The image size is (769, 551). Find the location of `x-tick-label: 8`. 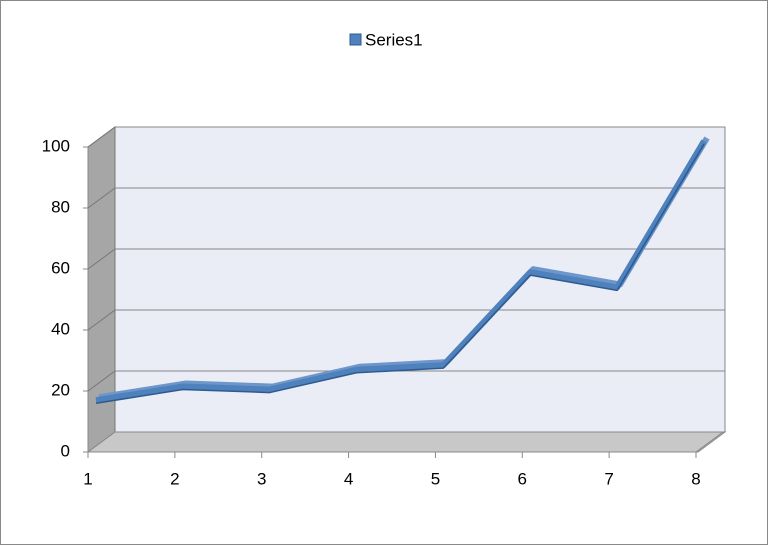

x-tick-label: 8 is located at coordinates (695, 478).